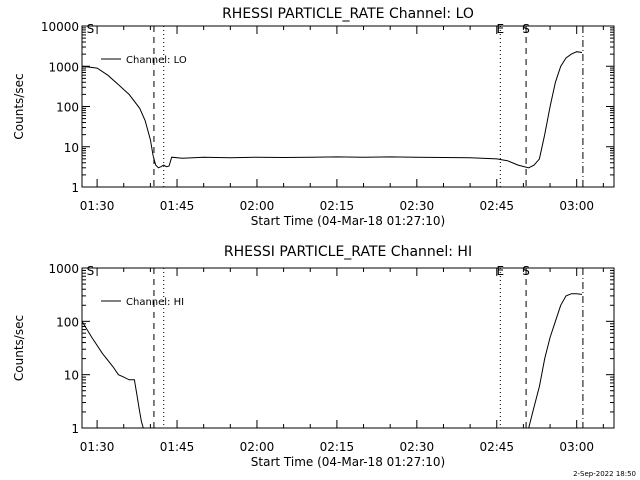 This screenshot has height=480, width=640. Describe the element at coordinates (156, 60) in the screenshot. I see `chart1-legend-label: Channel: LO` at that location.